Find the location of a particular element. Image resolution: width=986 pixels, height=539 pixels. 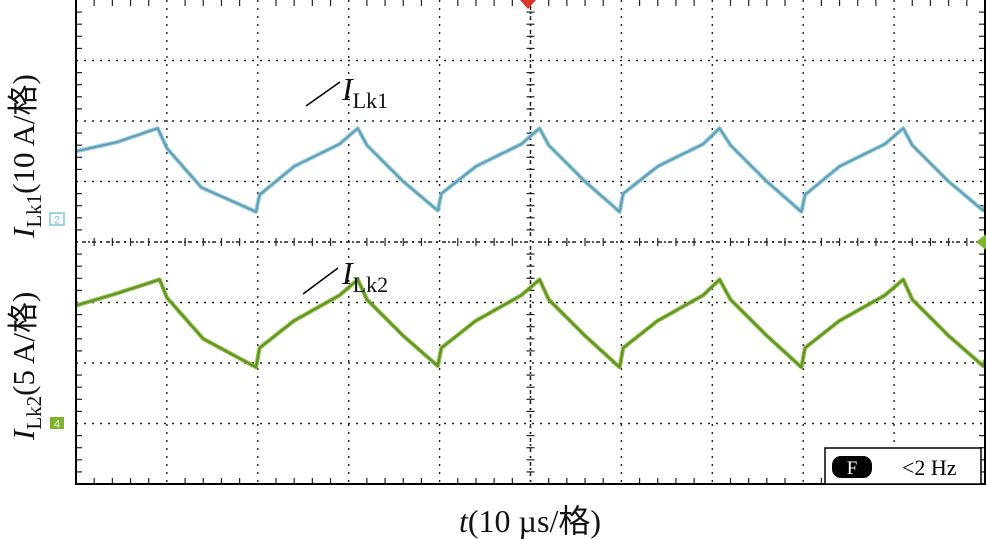

channel-4-number: 4 is located at coordinates (57, 425).